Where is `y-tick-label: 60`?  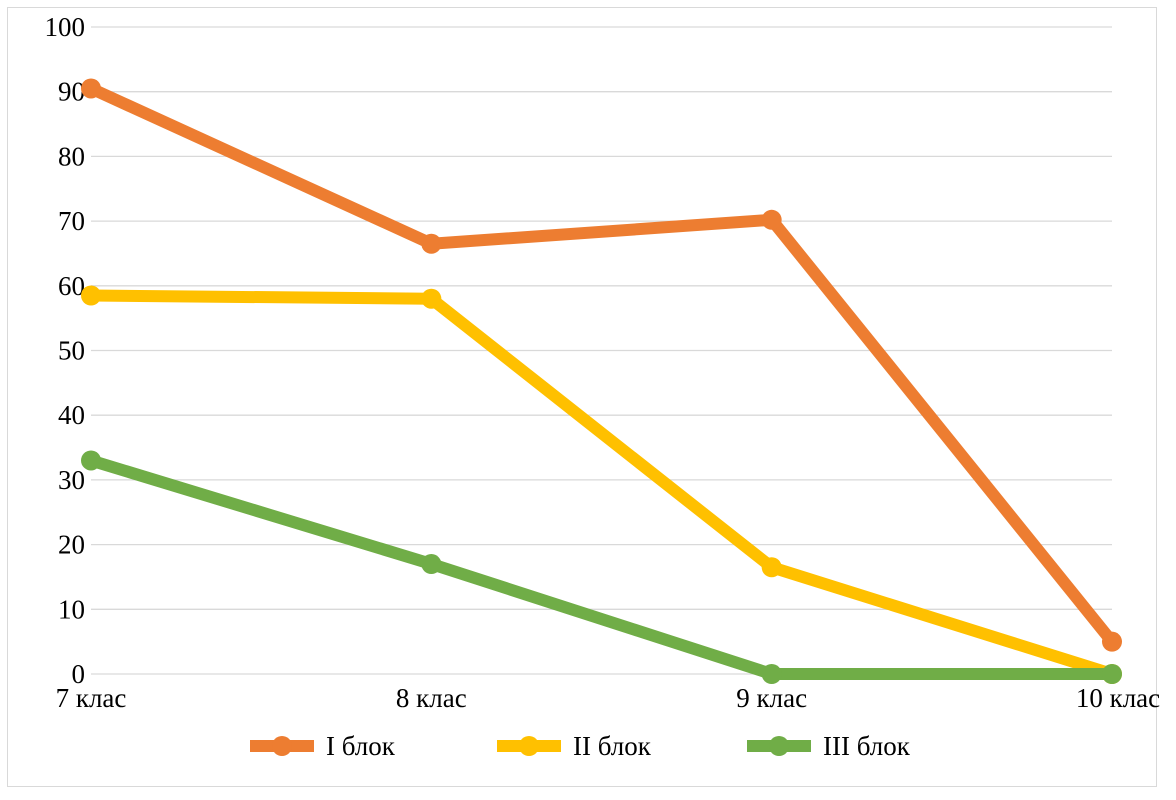
y-tick-label: 60 is located at coordinates (71, 286).